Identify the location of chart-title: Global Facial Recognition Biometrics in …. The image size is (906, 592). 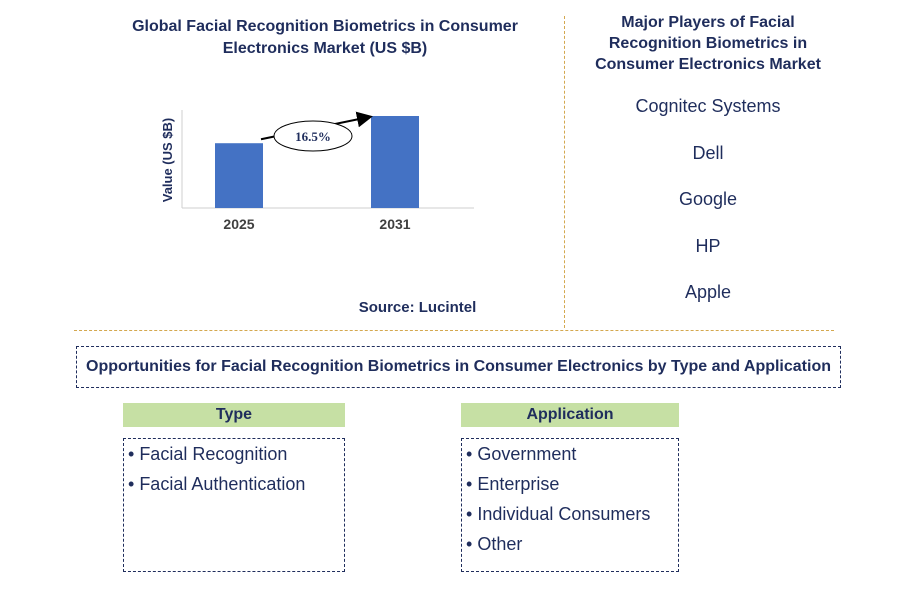
(325, 37).